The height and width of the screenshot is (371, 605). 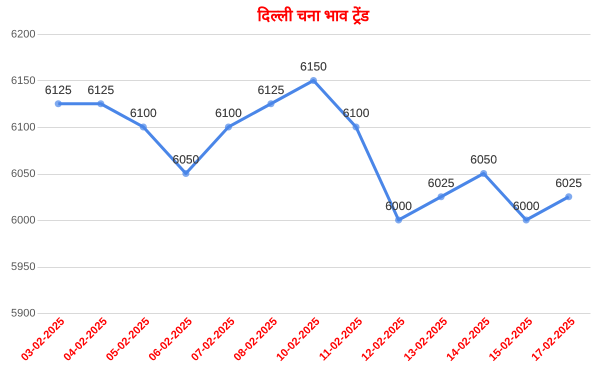 What do you see at coordinates (23, 314) in the screenshot?
I see `y-tick-label: 5900` at bounding box center [23, 314].